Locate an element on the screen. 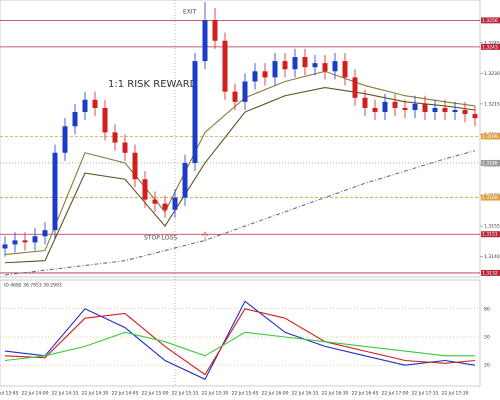 The image size is (500, 400). x-tick-label: 22 Jul 14:00 is located at coordinates (35, 394).